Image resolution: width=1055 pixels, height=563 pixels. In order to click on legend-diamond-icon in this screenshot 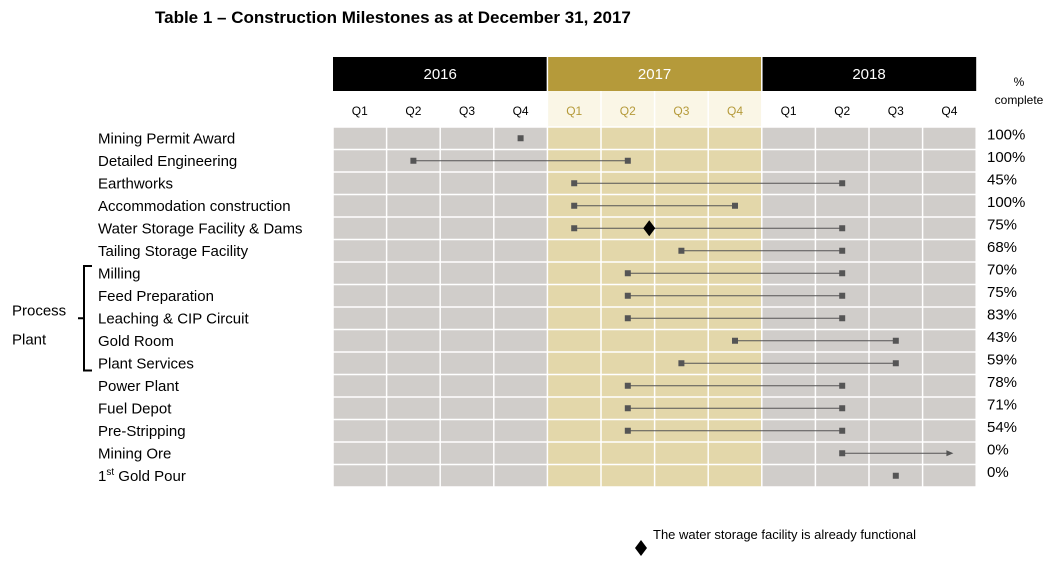, I will do `click(641, 548)`.